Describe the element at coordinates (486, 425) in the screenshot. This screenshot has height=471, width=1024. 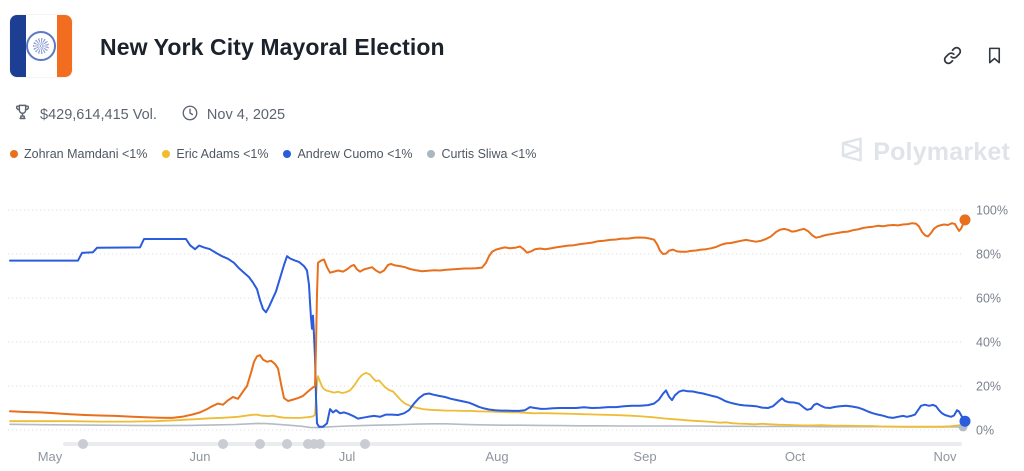
I see `sliwa-line` at that location.